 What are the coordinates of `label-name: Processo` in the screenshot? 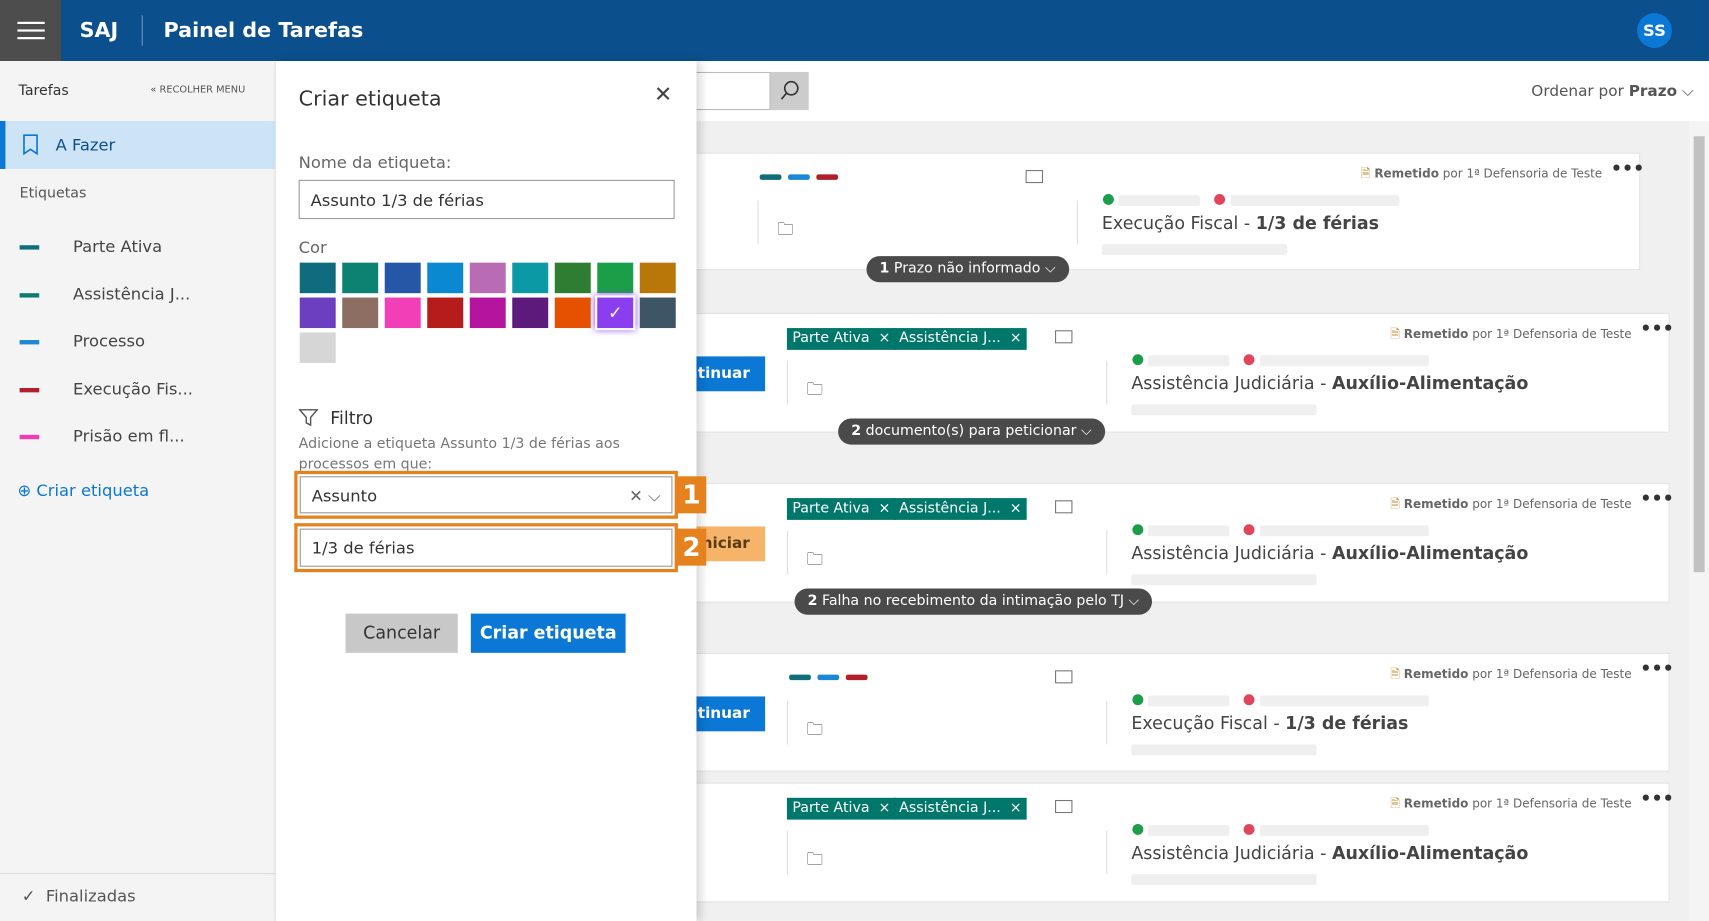 It's located at (109, 341).